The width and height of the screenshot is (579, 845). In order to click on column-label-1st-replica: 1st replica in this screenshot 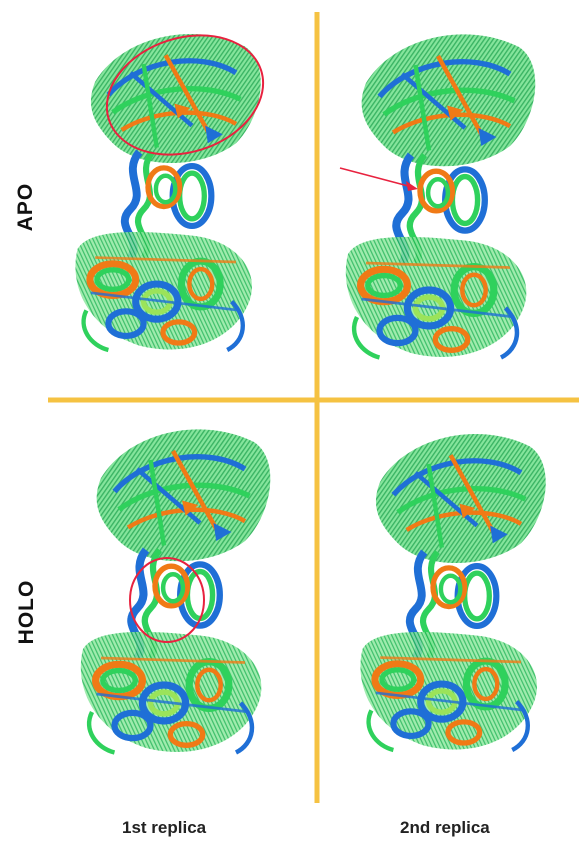, I will do `click(164, 827)`.